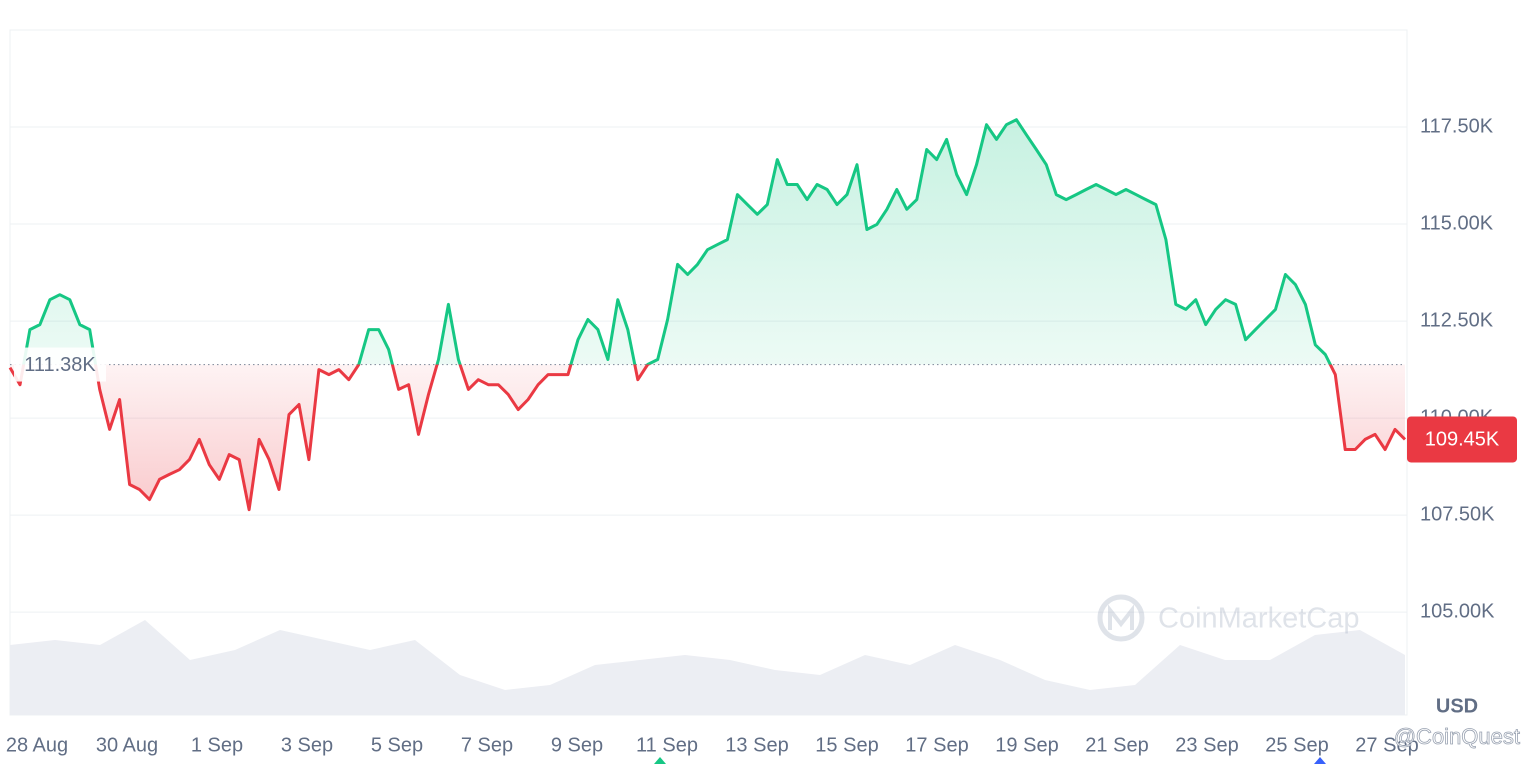 The image size is (1529, 769). I want to click on credit: @CoinQuest, so click(1457, 736).